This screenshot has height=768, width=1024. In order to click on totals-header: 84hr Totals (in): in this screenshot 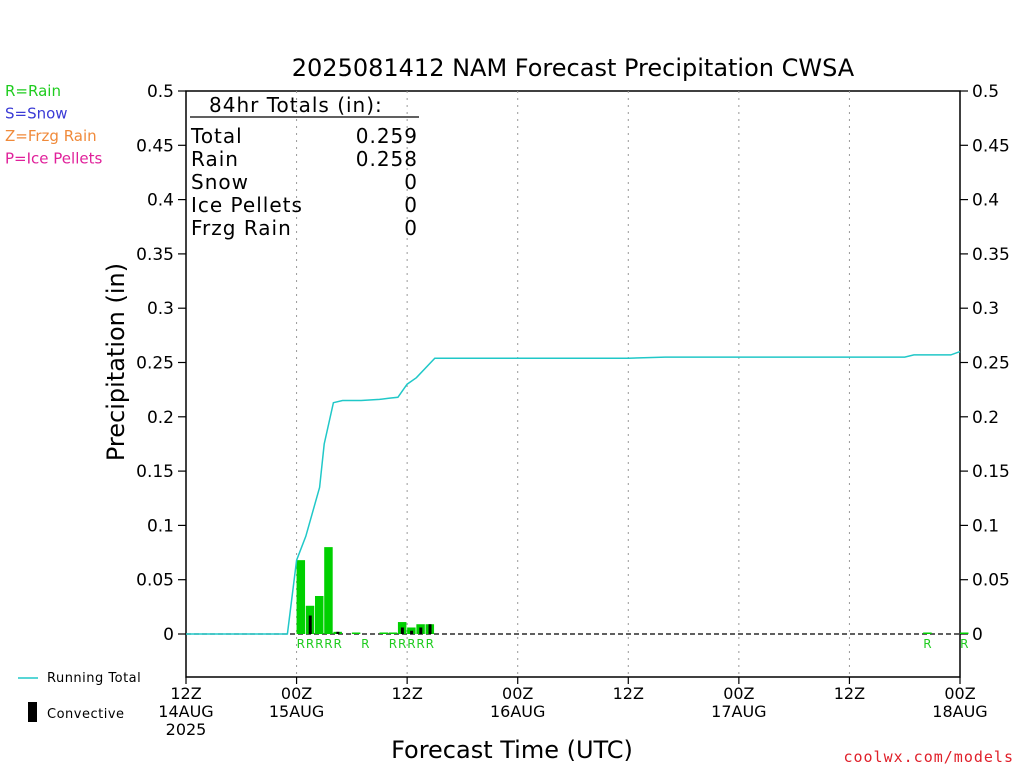, I will do `click(296, 105)`.